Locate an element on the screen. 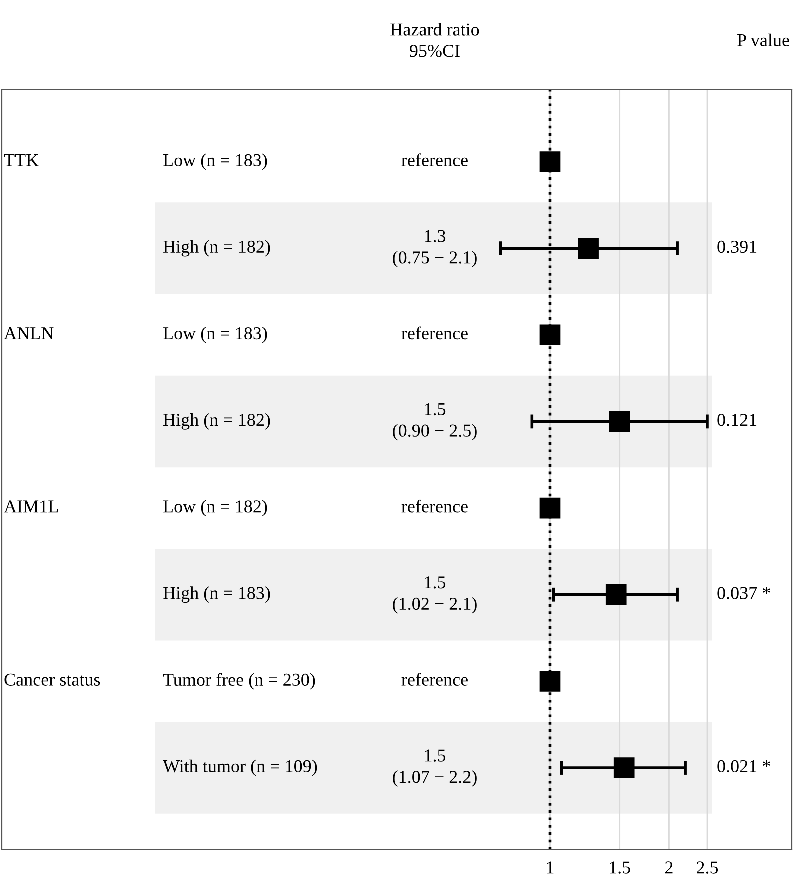  annotation: ANLN is located at coordinates (29, 334).